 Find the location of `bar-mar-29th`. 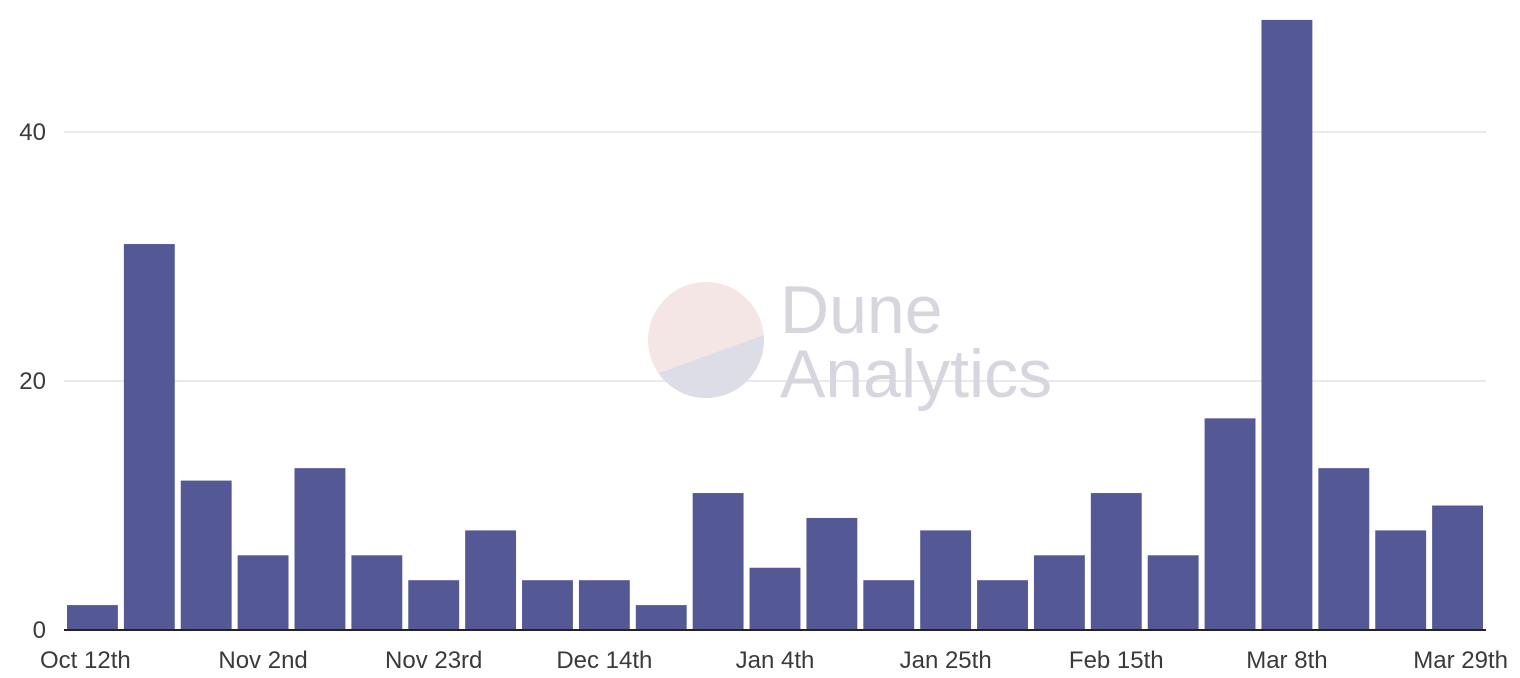

bar-mar-29th is located at coordinates (1457, 568).